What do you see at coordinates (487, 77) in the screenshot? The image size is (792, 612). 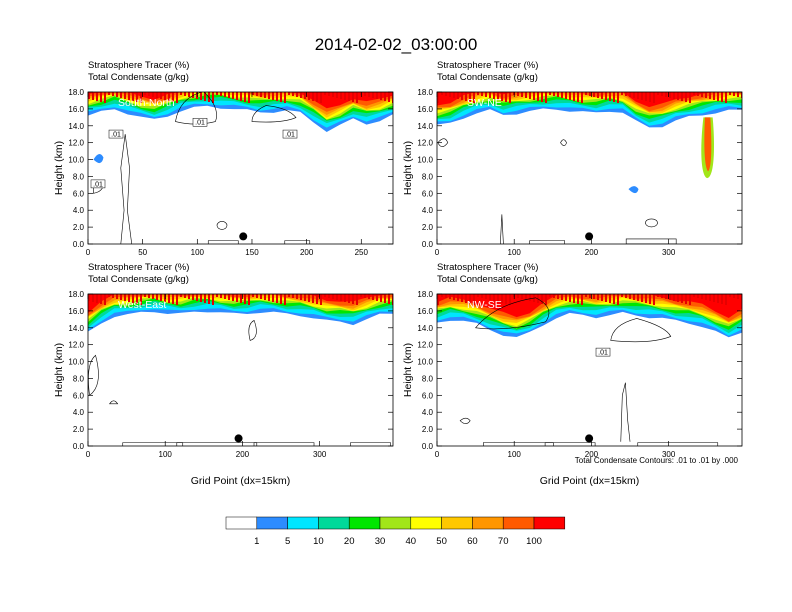 I see `subtitle-condensate: Total Condensate (g/kg)` at bounding box center [487, 77].